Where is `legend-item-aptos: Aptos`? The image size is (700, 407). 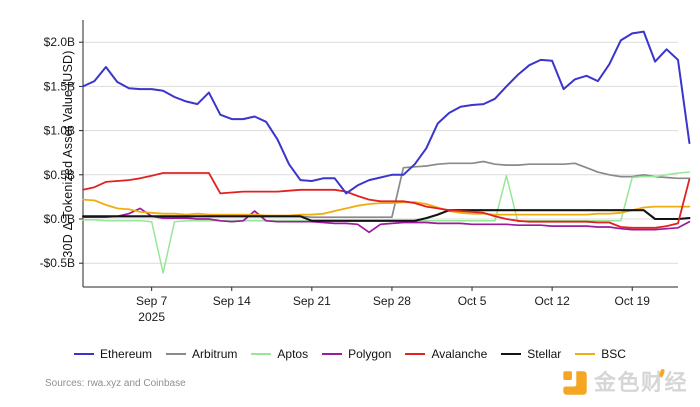 legend-item-aptos: Aptos is located at coordinates (279, 354).